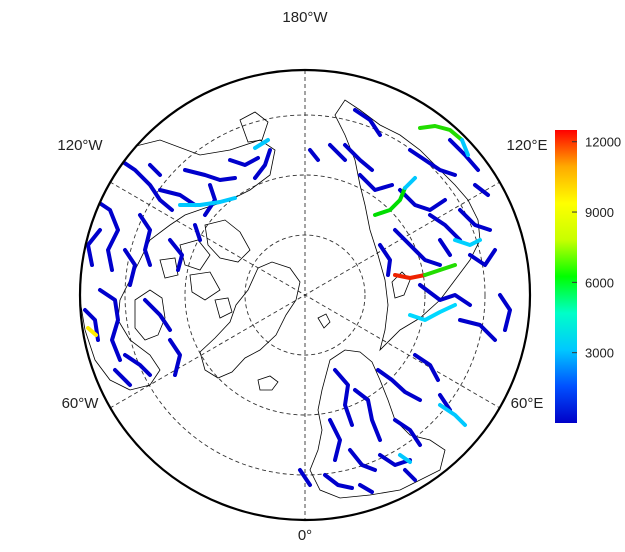  Describe the element at coordinates (603, 142) in the screenshot. I see `colorbar-tick-label: 12000` at that location.